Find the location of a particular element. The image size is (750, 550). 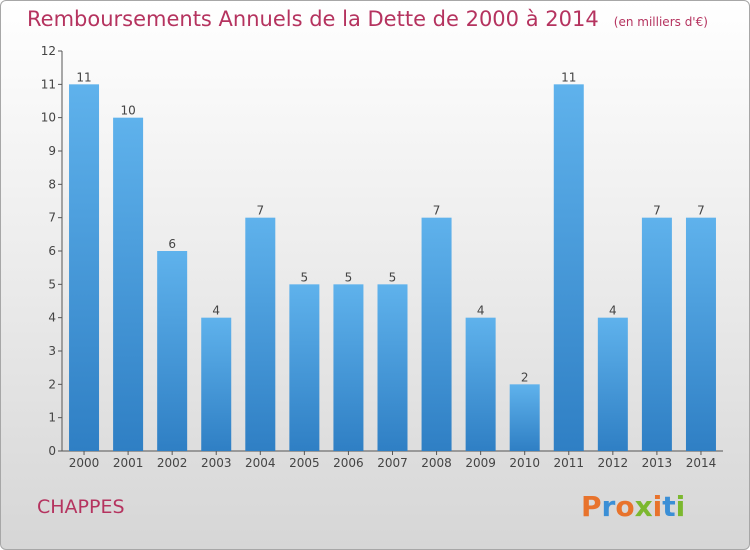

logo-letter: o is located at coordinates (625, 506).